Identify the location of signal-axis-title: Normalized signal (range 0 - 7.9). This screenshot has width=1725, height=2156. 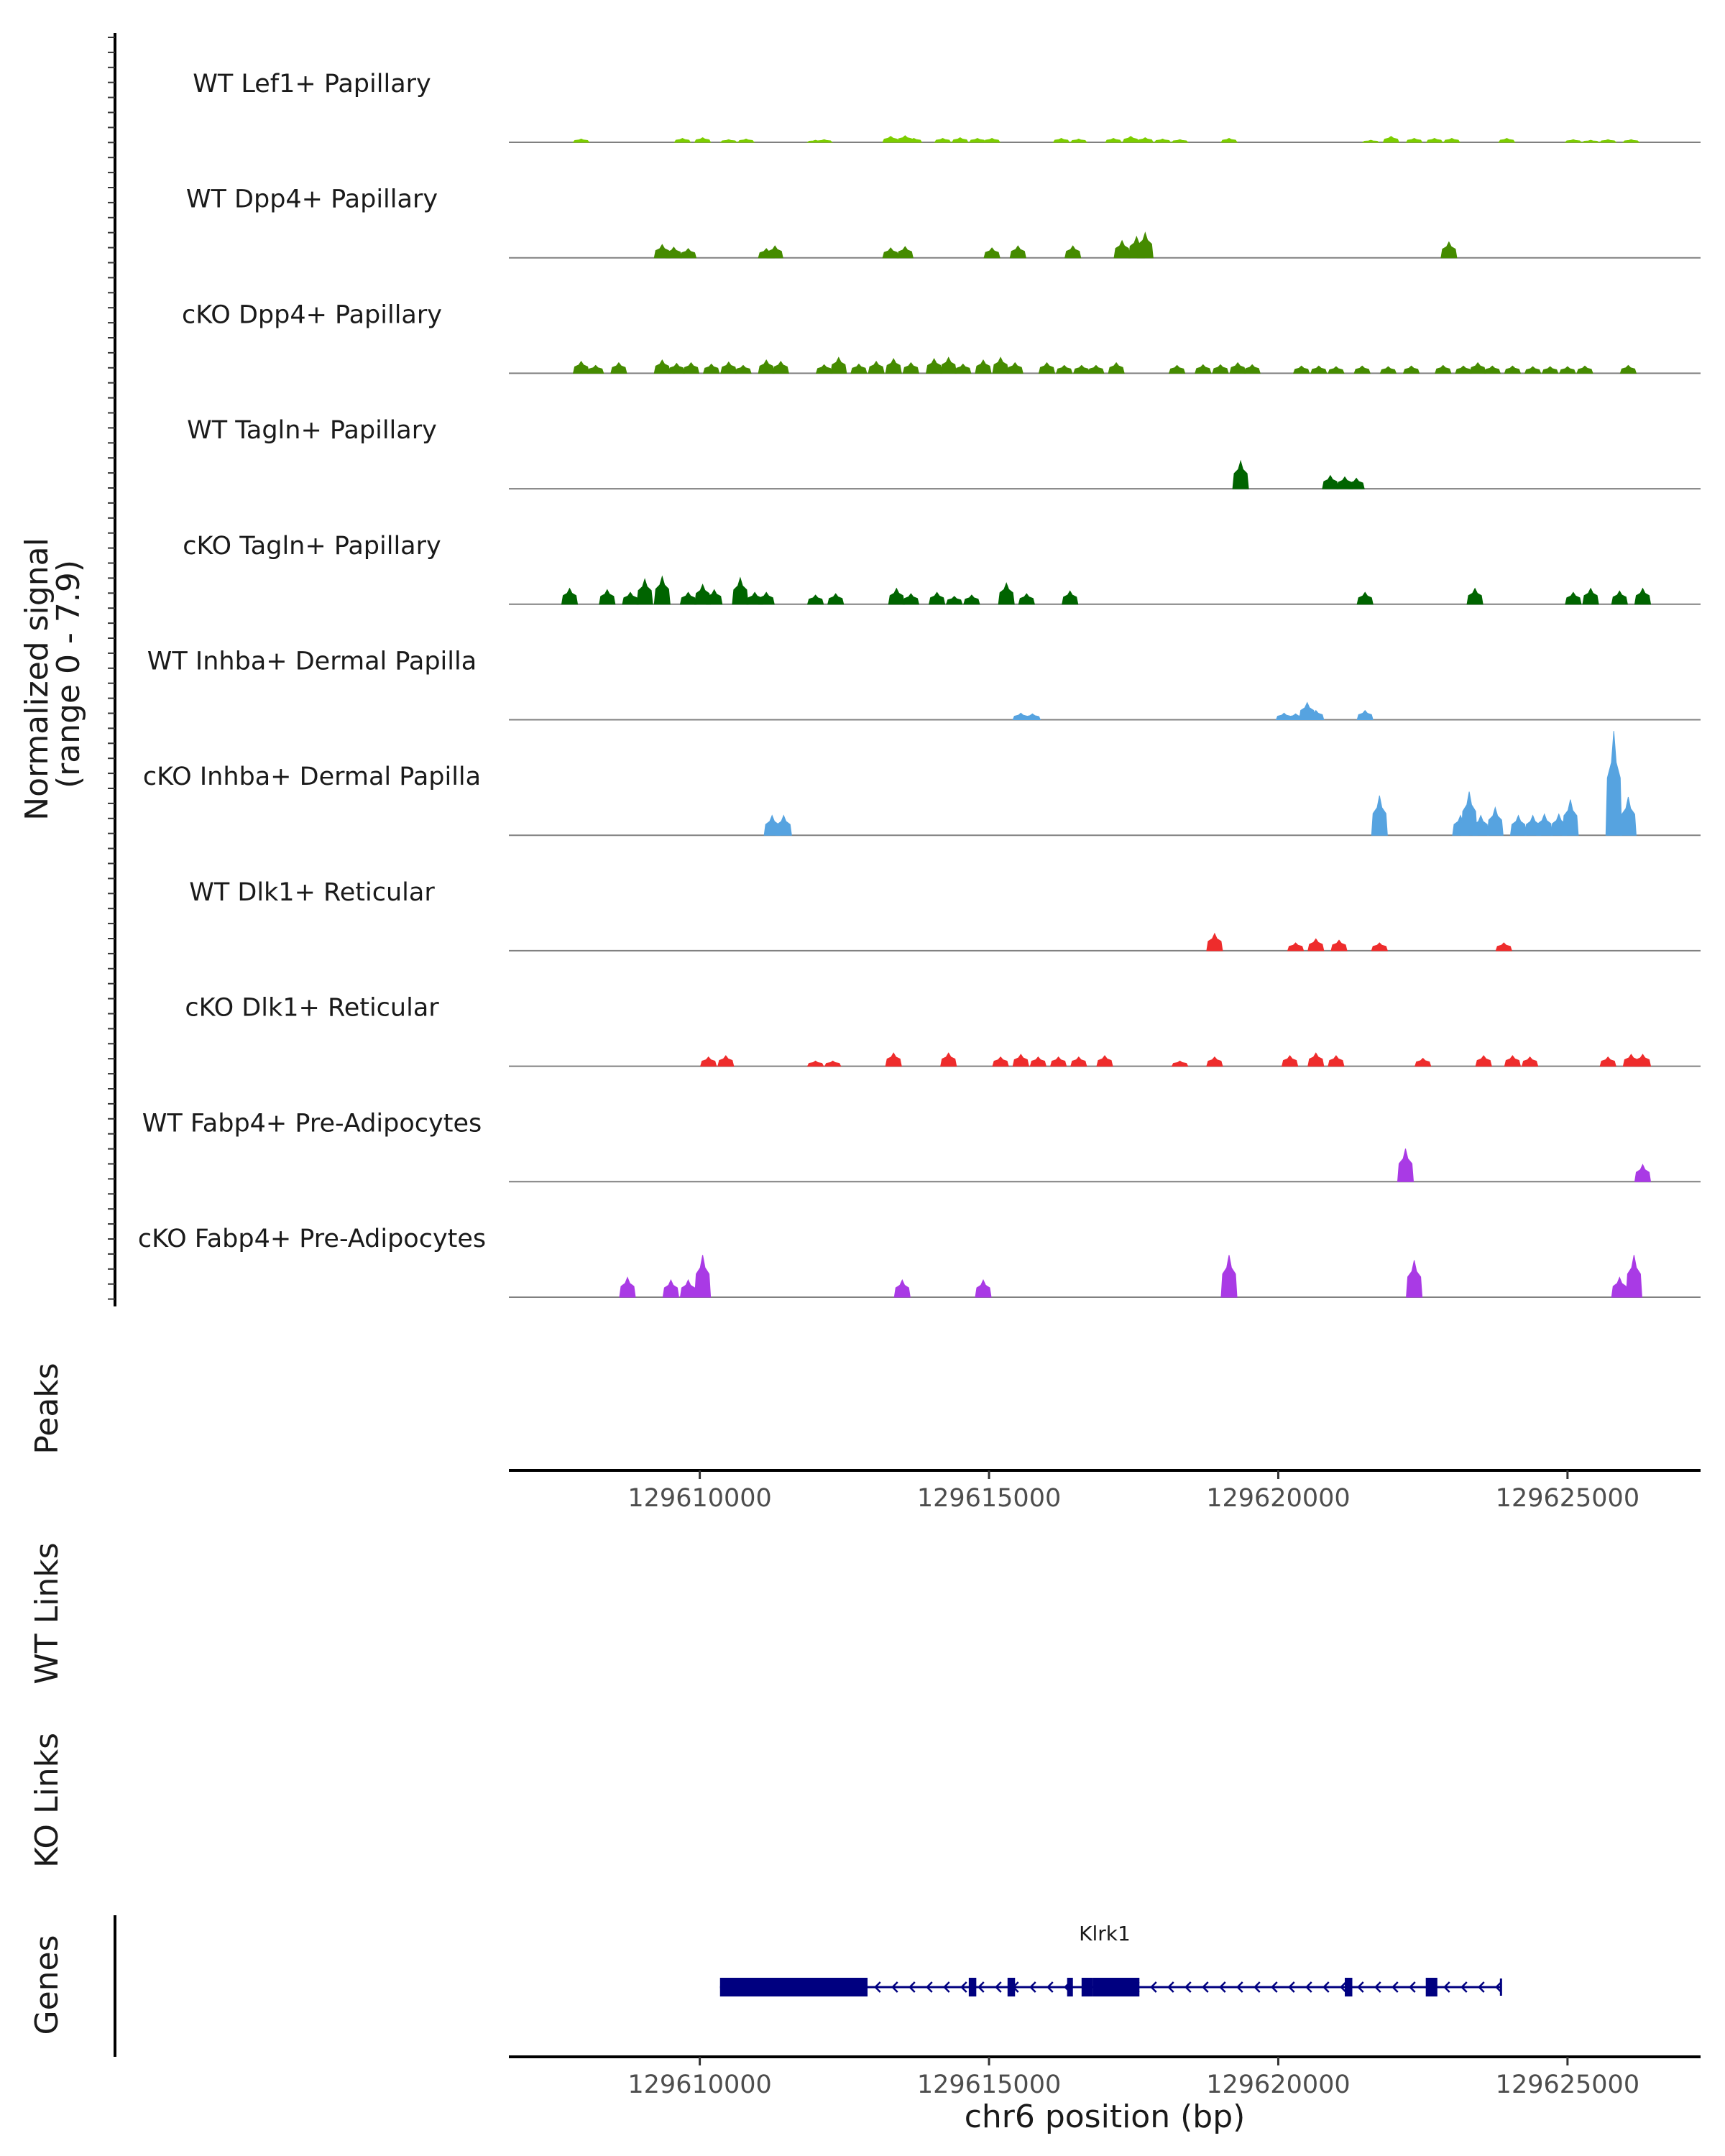
(53, 674).